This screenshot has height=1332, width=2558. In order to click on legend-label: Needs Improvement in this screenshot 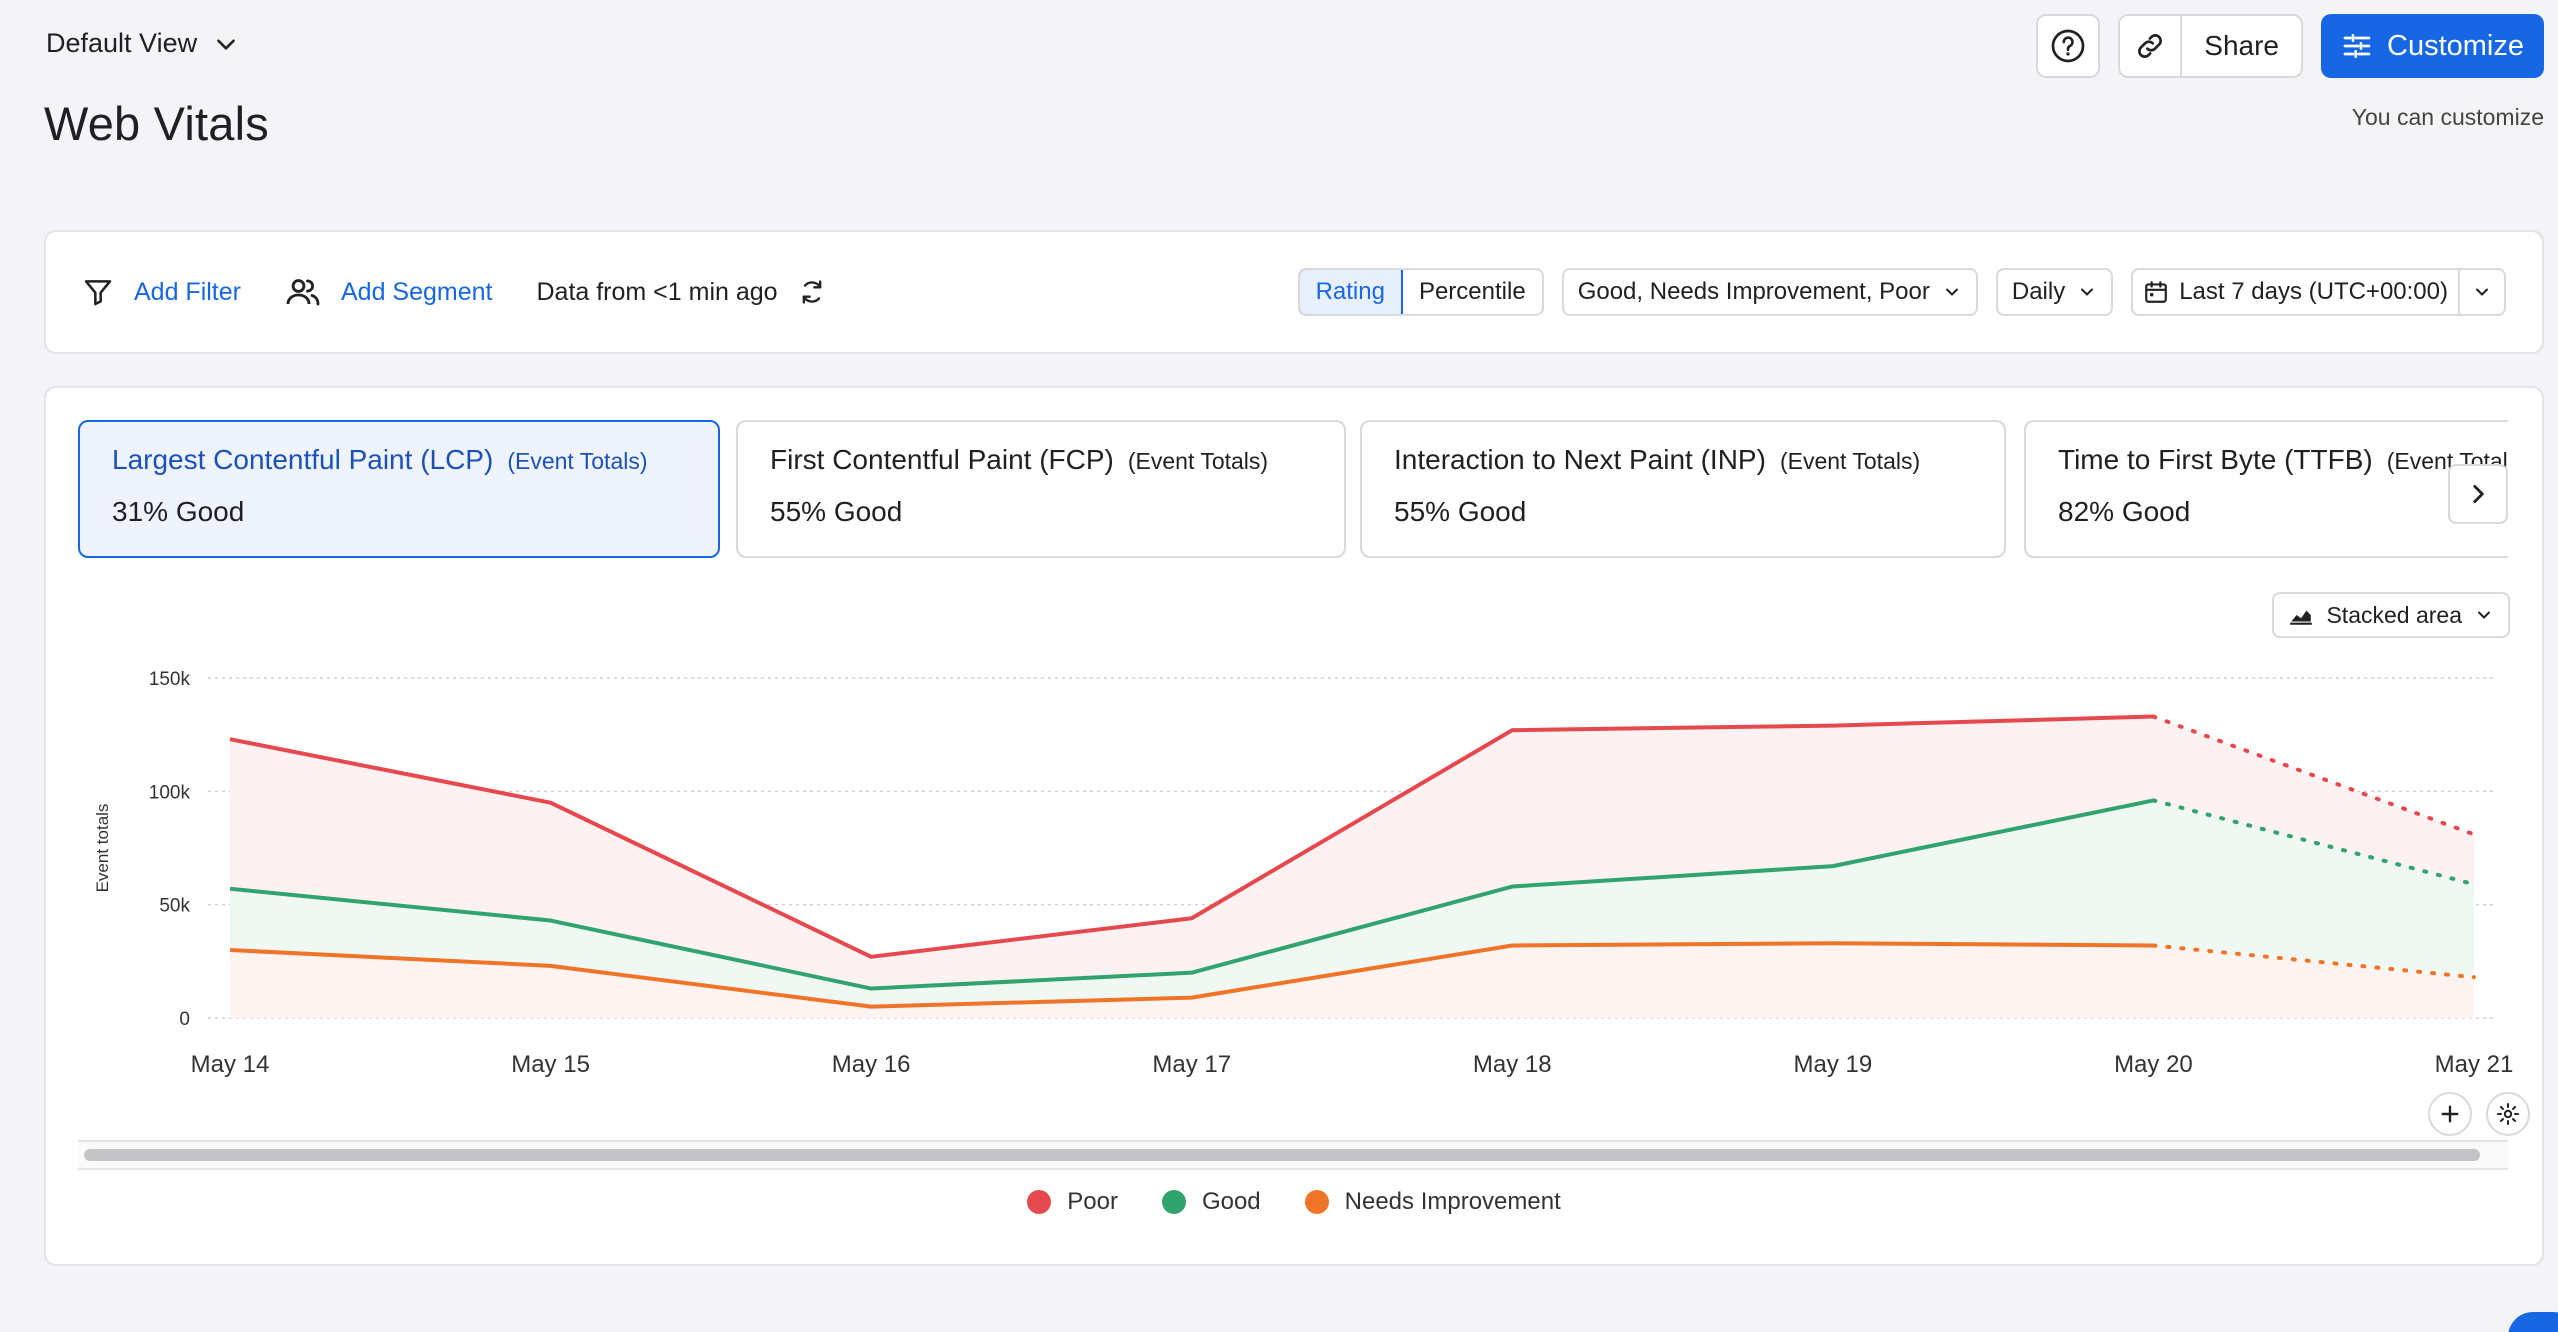, I will do `click(1452, 1201)`.